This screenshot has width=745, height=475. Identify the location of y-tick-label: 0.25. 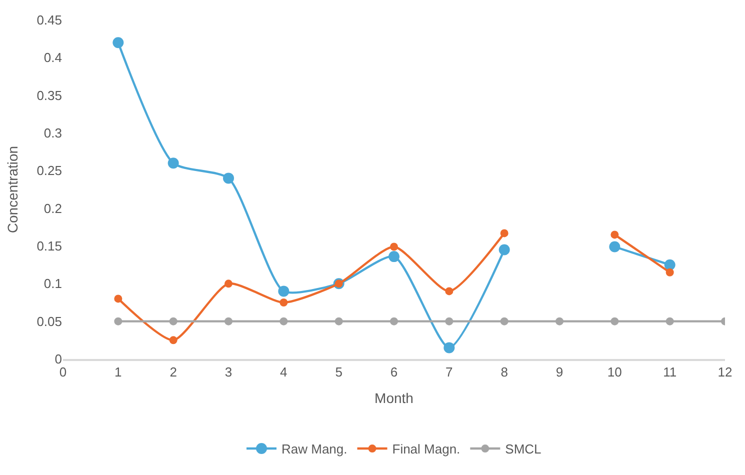
(49, 170).